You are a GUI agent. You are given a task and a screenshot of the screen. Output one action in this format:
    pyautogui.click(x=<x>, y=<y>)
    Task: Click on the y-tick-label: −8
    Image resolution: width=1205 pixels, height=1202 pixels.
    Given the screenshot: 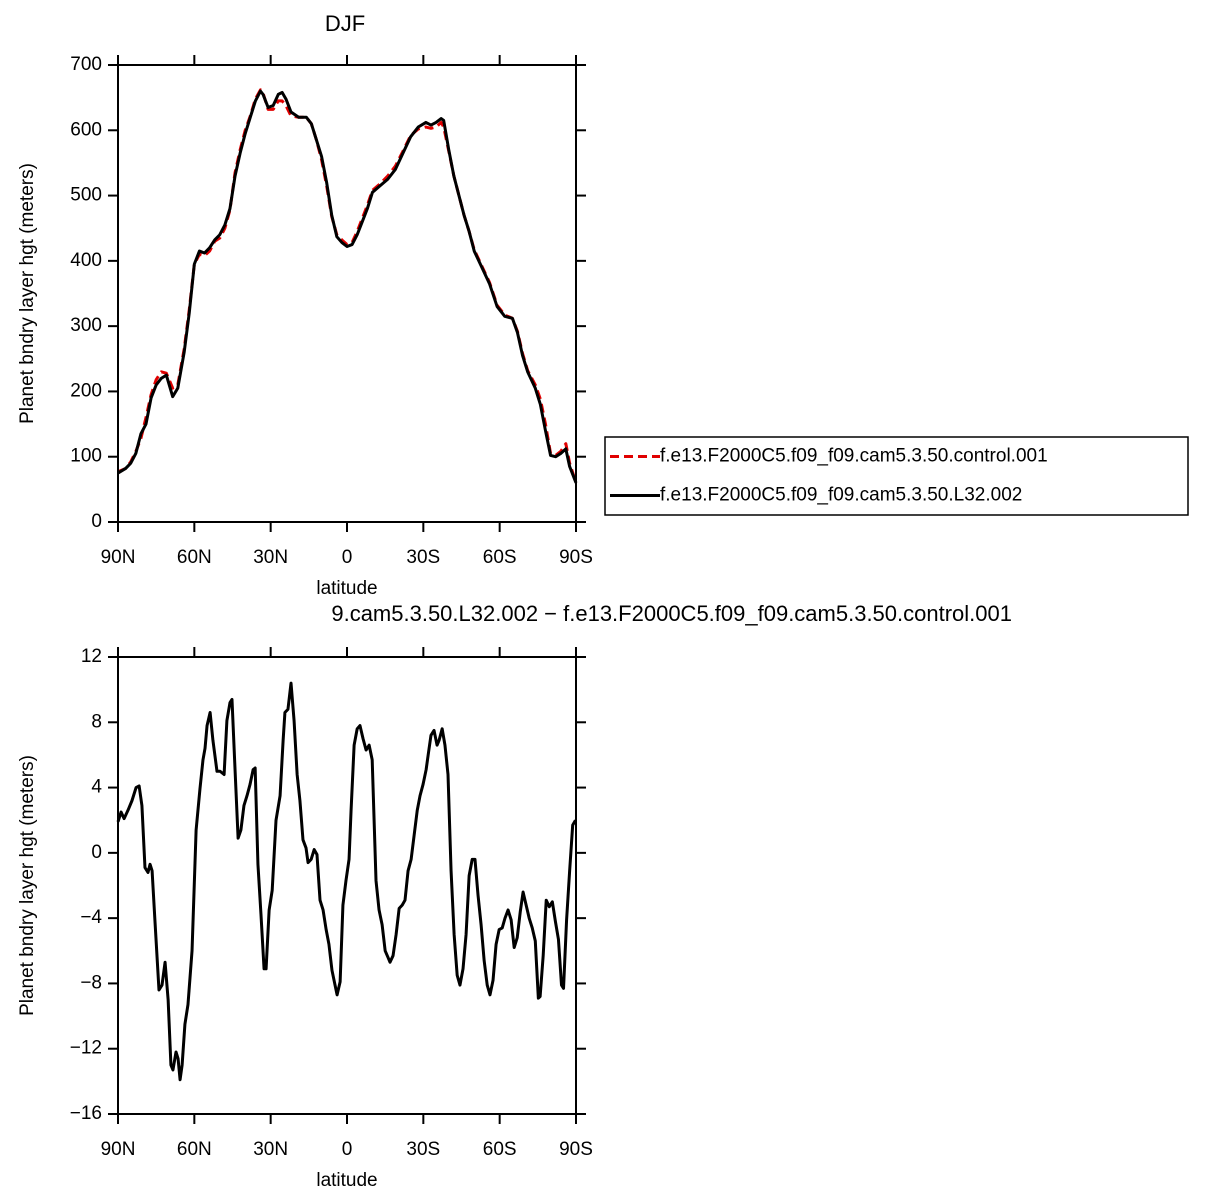 What is the action you would take?
    pyautogui.click(x=91, y=982)
    